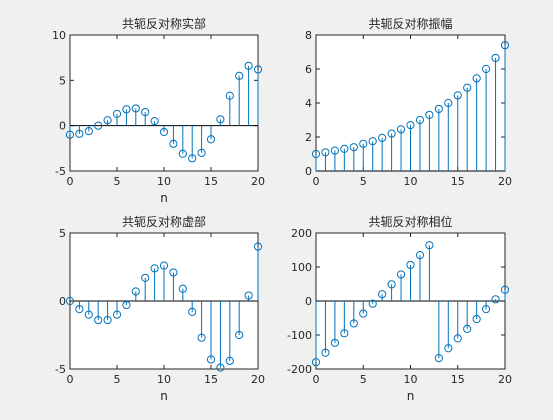 Image resolution: width=553 pixels, height=420 pixels. What do you see at coordinates (308, 69) in the screenshot?
I see `y-tick-label: 6` at bounding box center [308, 69].